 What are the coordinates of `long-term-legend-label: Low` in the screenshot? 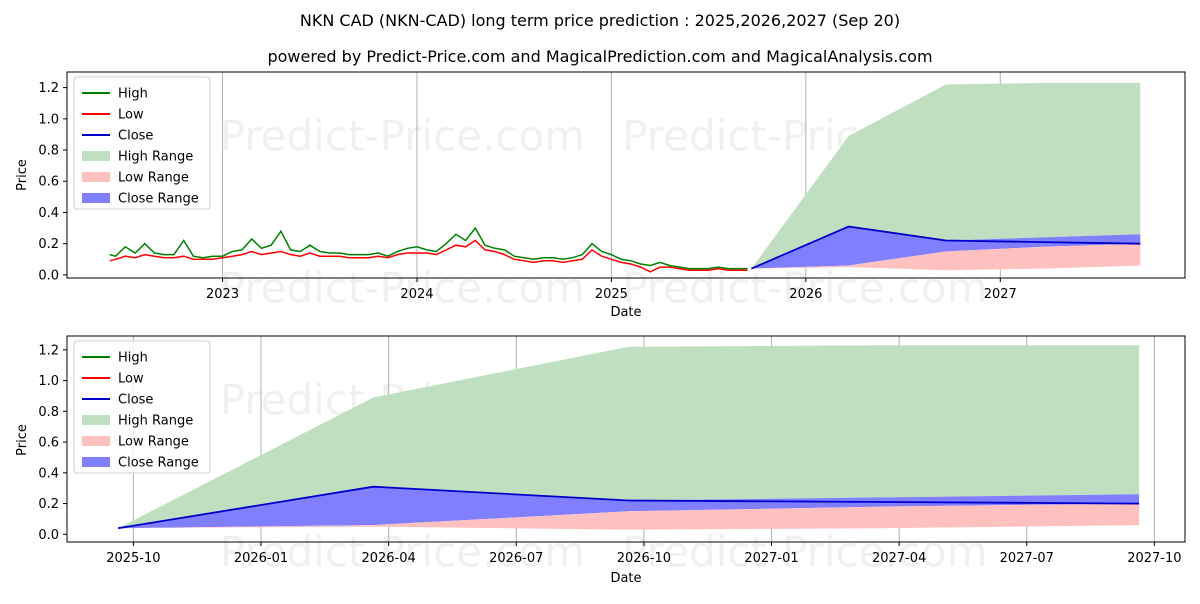 It's located at (131, 115).